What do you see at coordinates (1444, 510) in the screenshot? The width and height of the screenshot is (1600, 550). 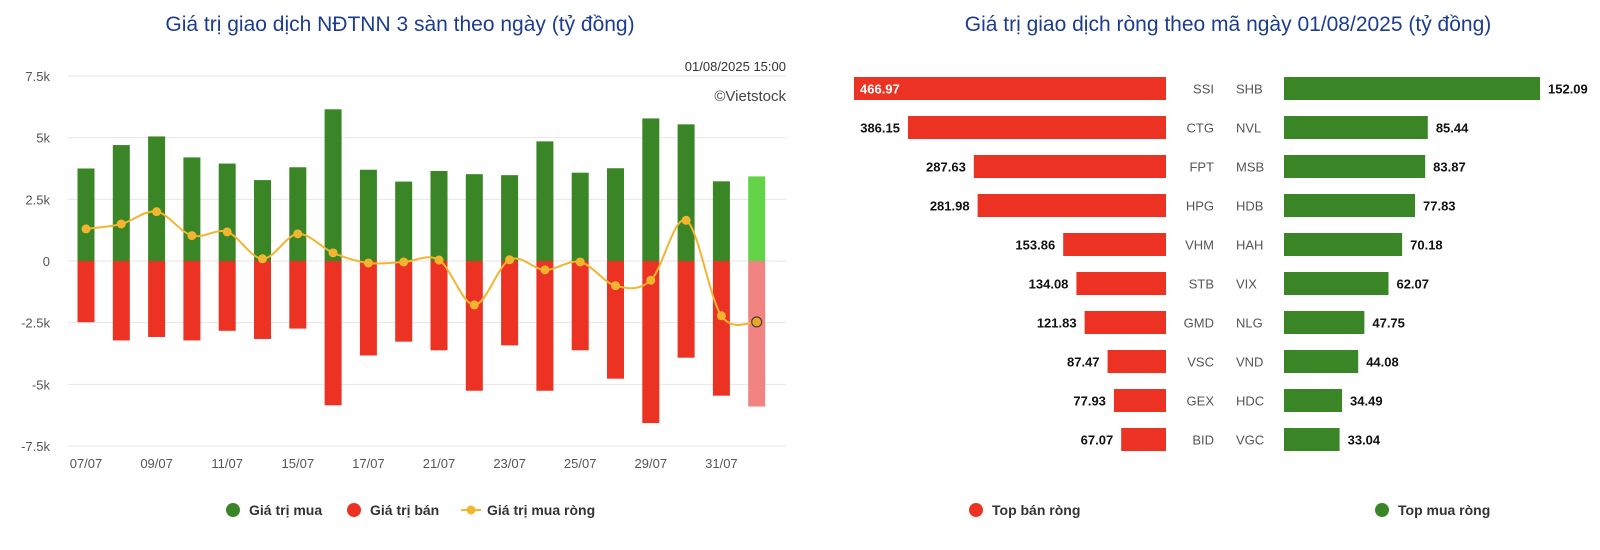 I see `legend-top-buy-label: Top mua ròng` at bounding box center [1444, 510].